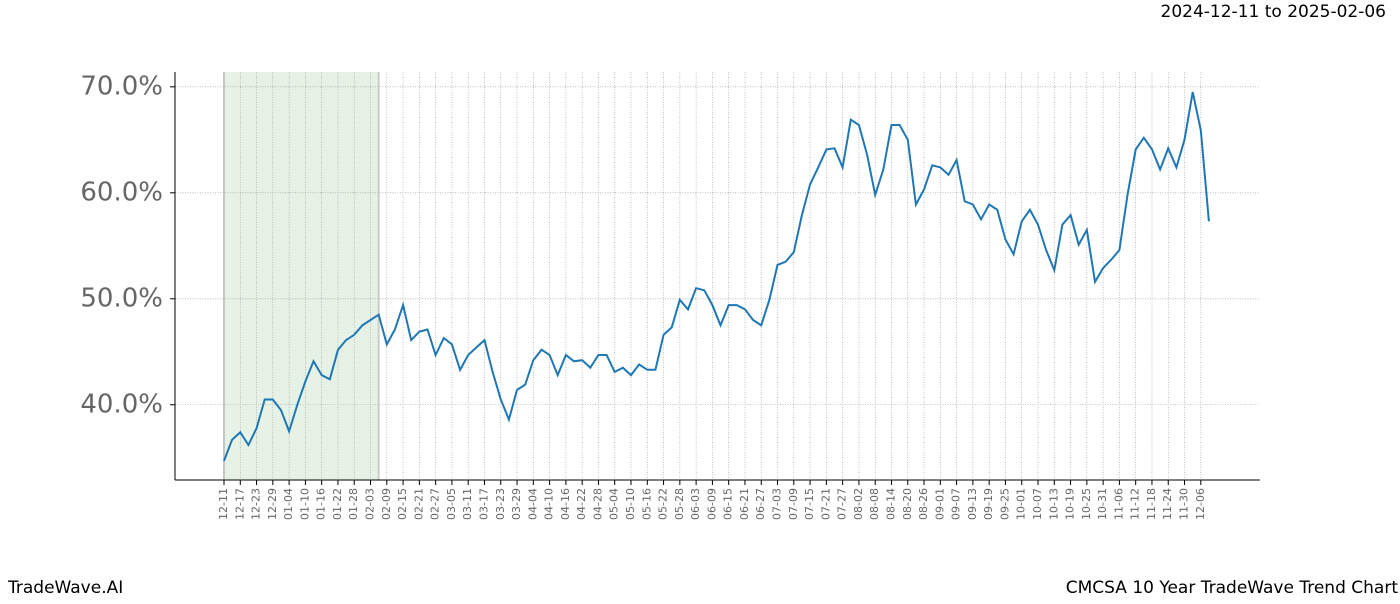 This screenshot has height=604, width=1400. What do you see at coordinates (1273, 12) in the screenshot?
I see `date-range: 2024-12-11 to 2025-02-06` at bounding box center [1273, 12].